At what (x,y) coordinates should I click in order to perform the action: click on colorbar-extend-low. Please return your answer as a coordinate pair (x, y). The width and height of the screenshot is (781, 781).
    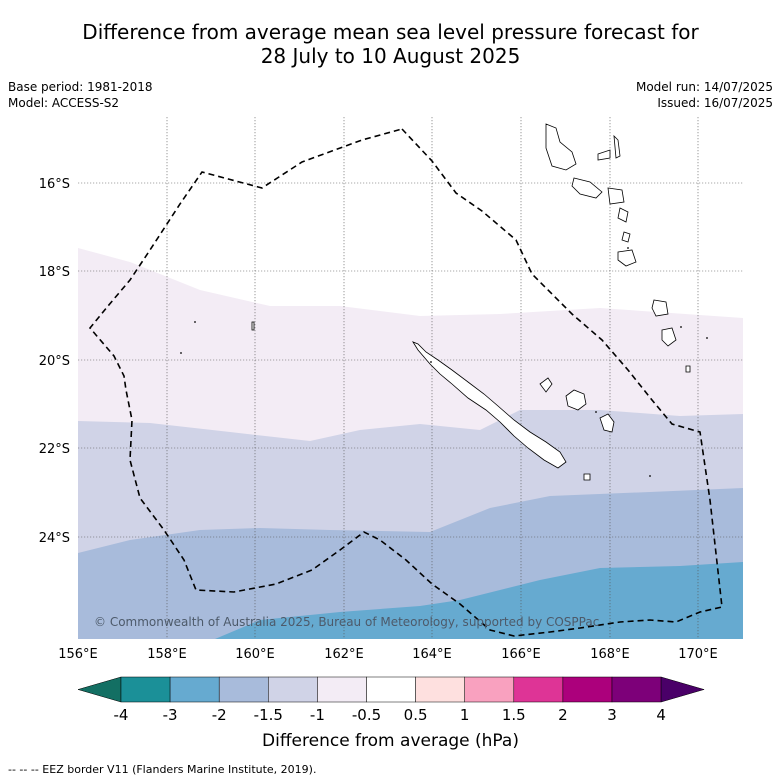
    Looking at the image, I should click on (99, 689).